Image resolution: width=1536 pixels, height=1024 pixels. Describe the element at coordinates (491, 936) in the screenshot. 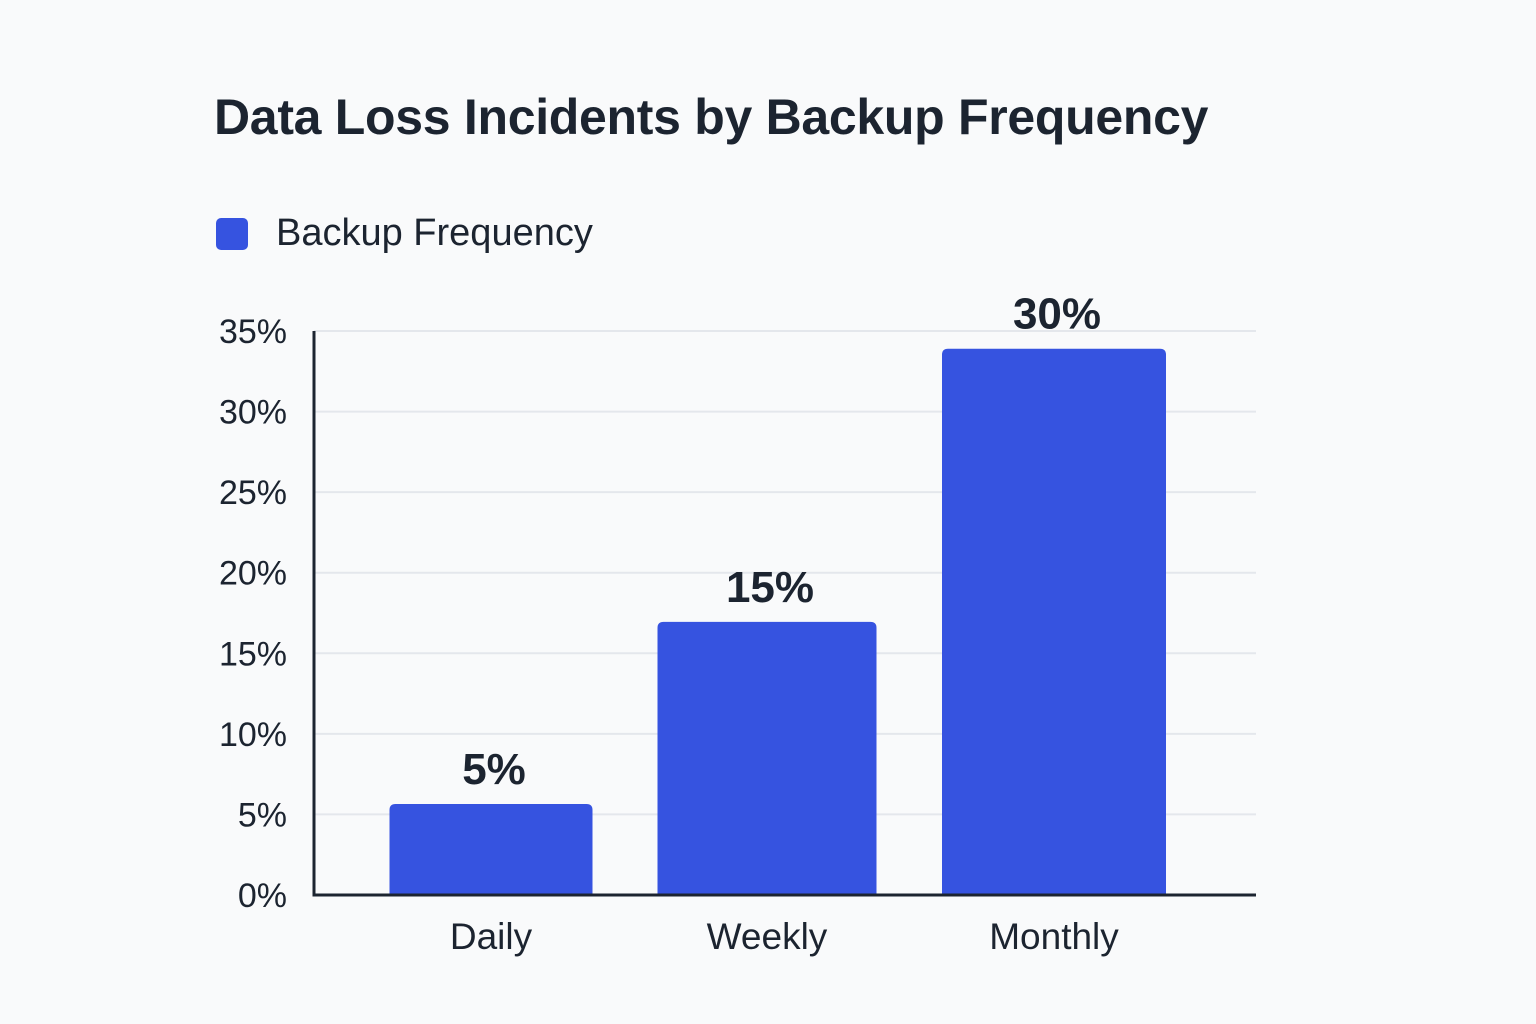

I see `x-tick-label-daily: Daily` at that location.